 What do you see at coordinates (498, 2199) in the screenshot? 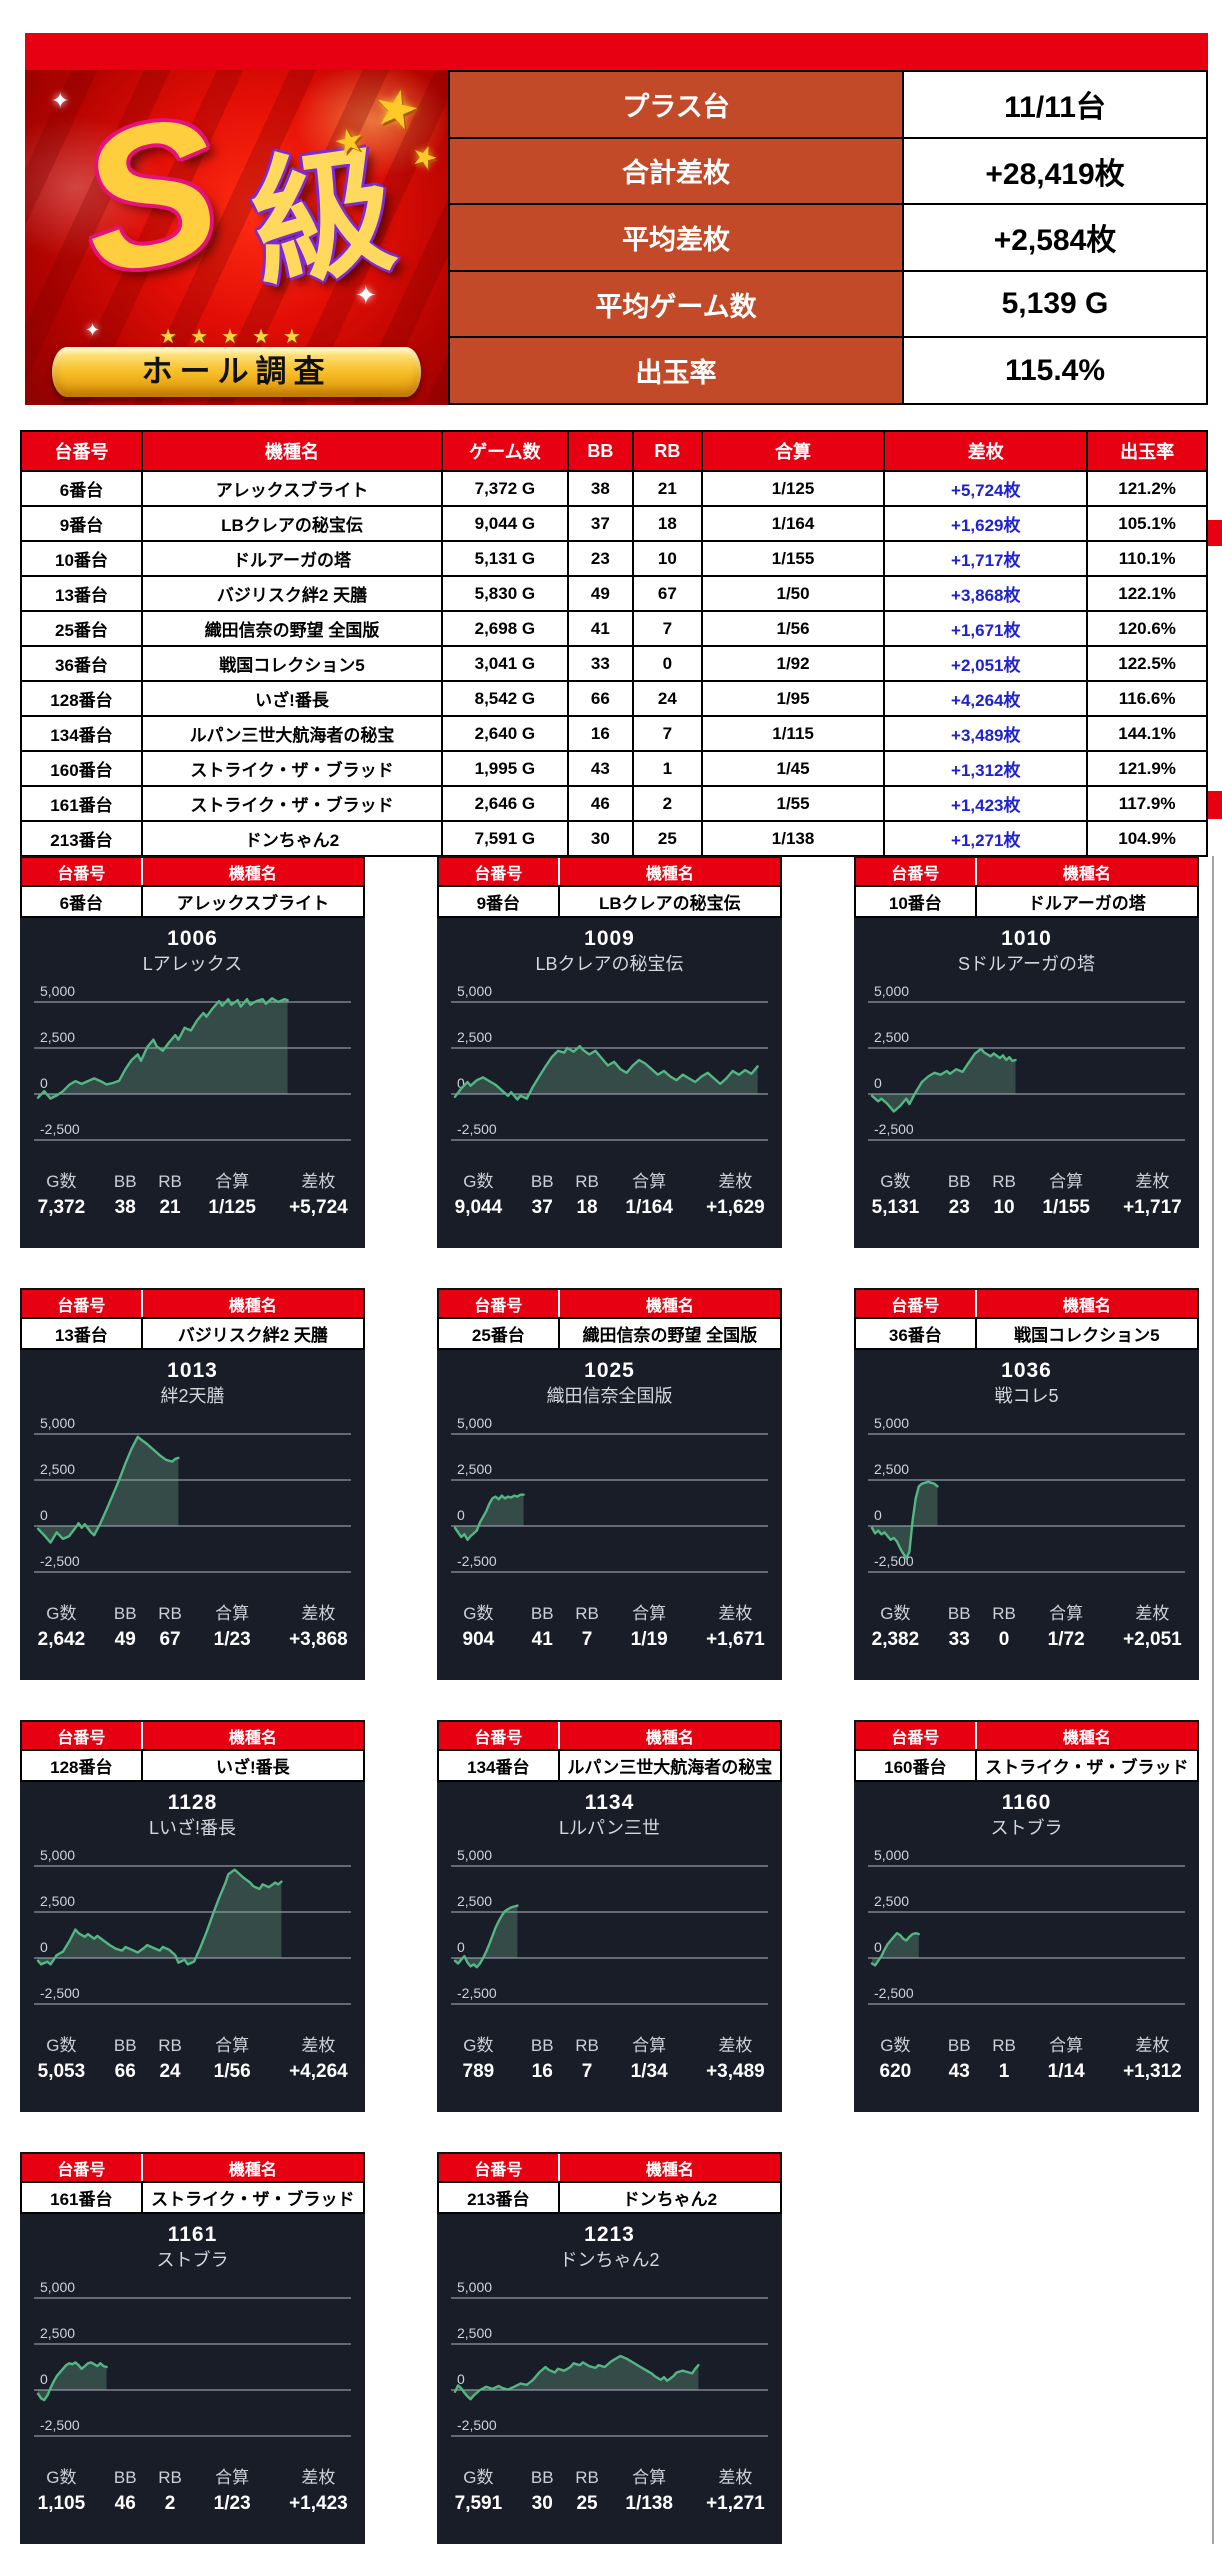
I see `card-machine-number: 213番台` at bounding box center [498, 2199].